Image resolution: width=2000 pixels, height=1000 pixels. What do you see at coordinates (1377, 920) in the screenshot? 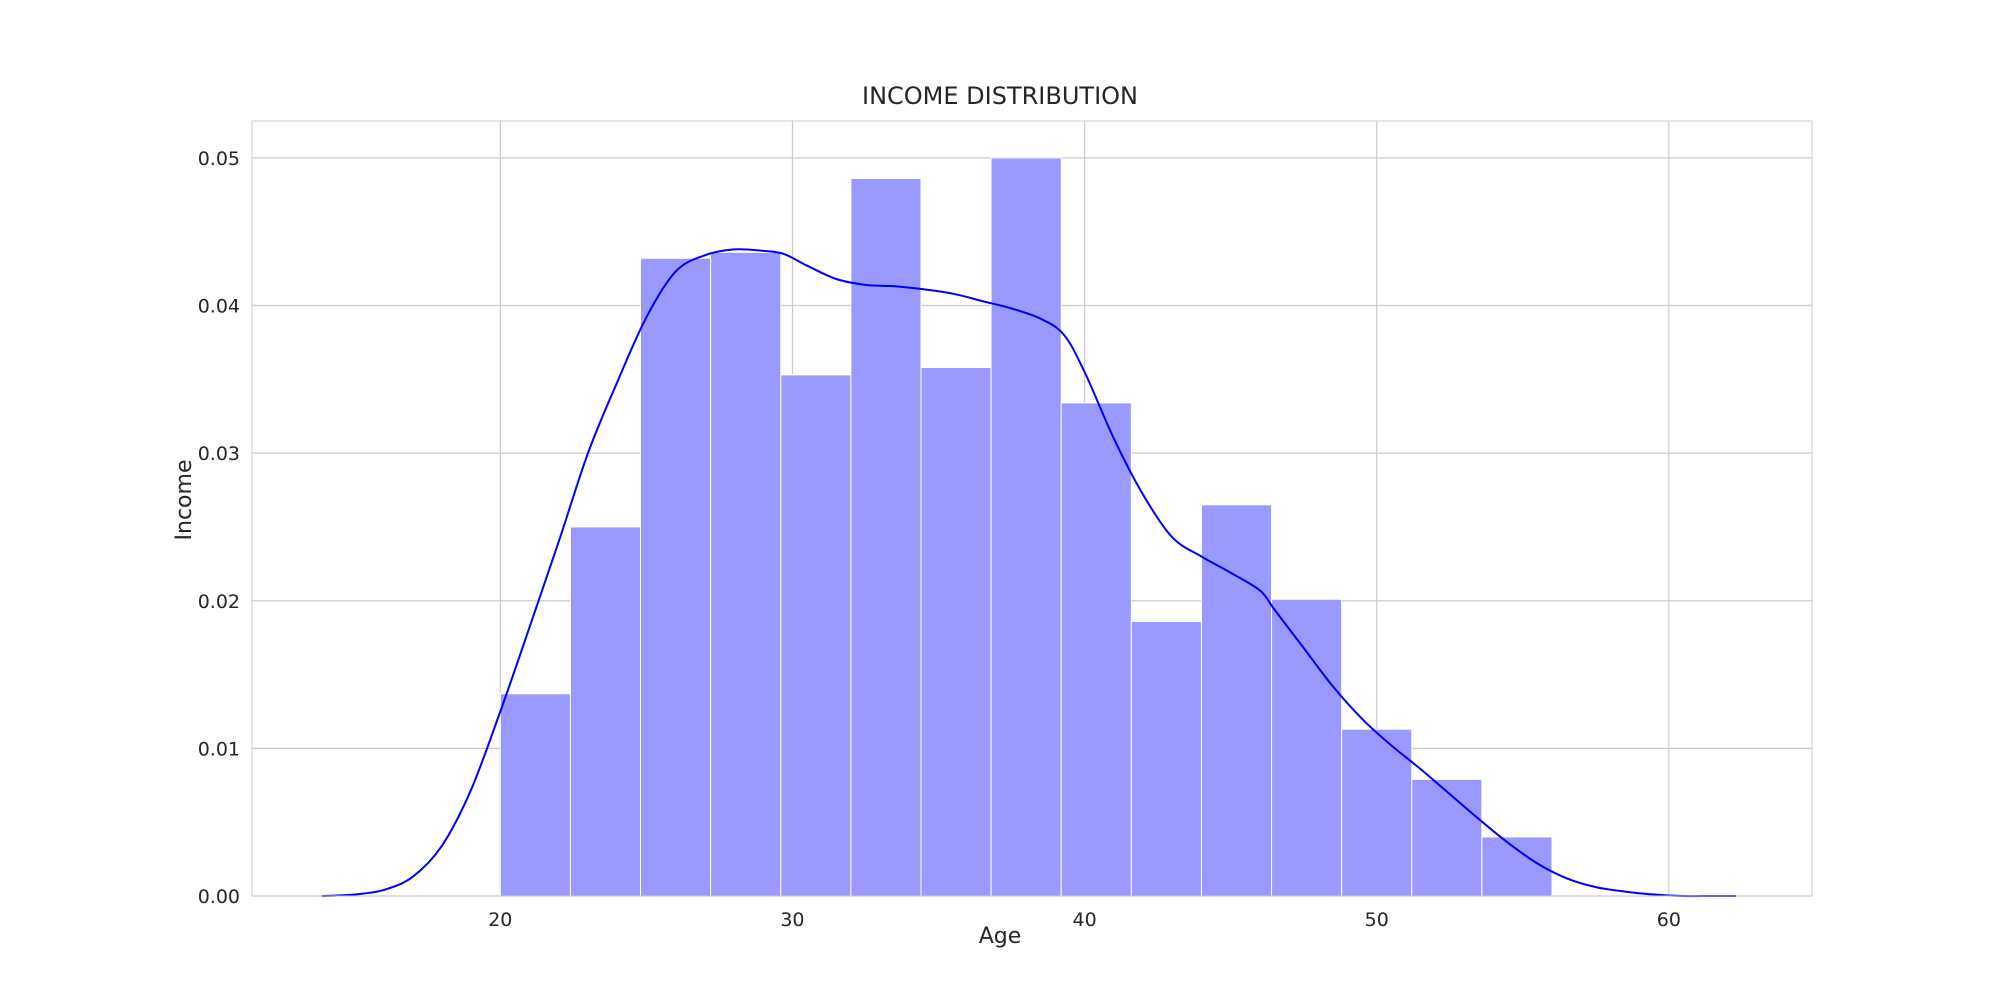
I see `x-tick-label: 50` at bounding box center [1377, 920].